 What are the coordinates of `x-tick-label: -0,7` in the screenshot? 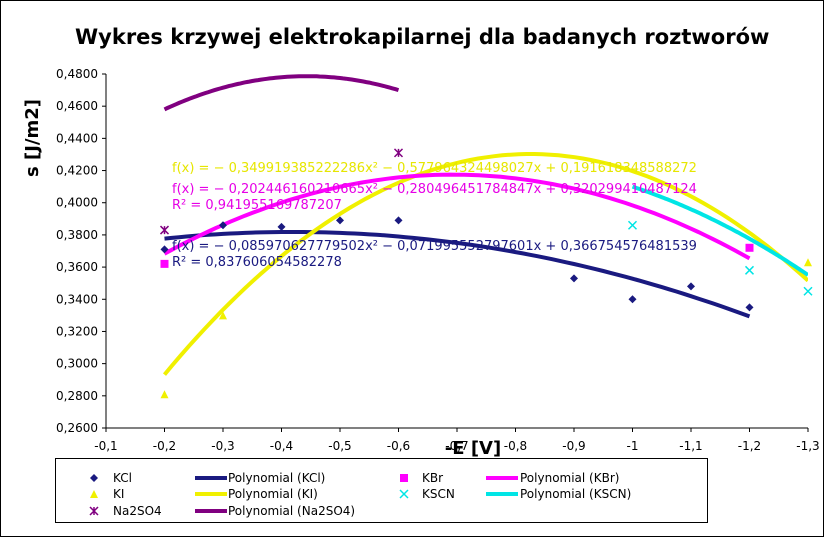 It's located at (456, 446).